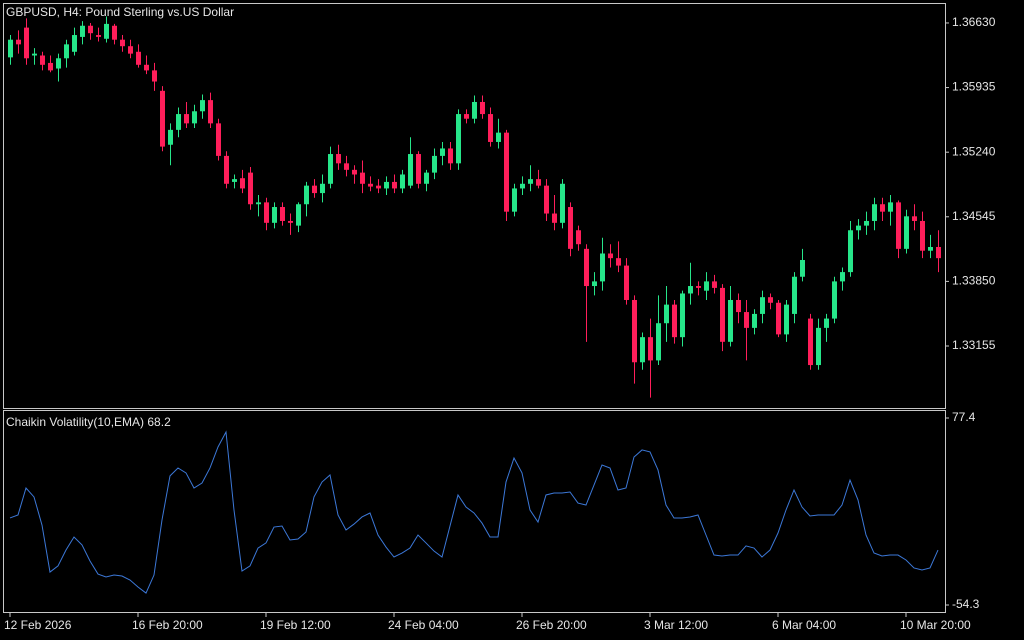  What do you see at coordinates (974, 87) in the screenshot?
I see `y-tick-label: 1.35935` at bounding box center [974, 87].